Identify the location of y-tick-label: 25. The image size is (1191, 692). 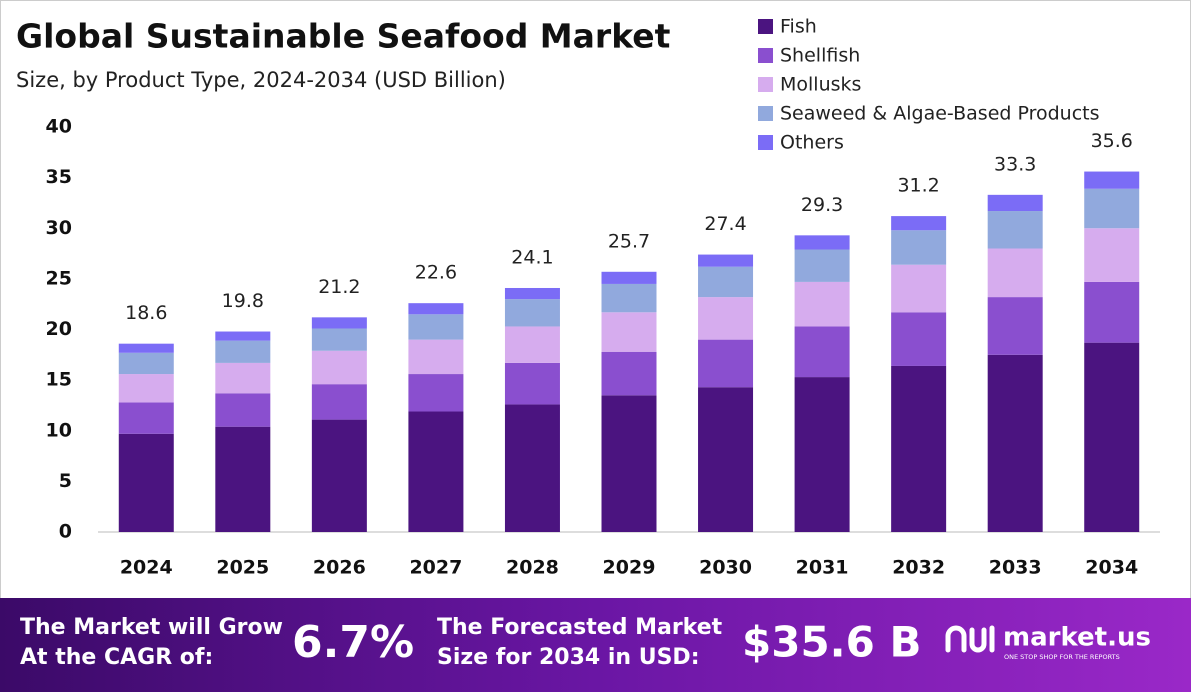
(59, 278).